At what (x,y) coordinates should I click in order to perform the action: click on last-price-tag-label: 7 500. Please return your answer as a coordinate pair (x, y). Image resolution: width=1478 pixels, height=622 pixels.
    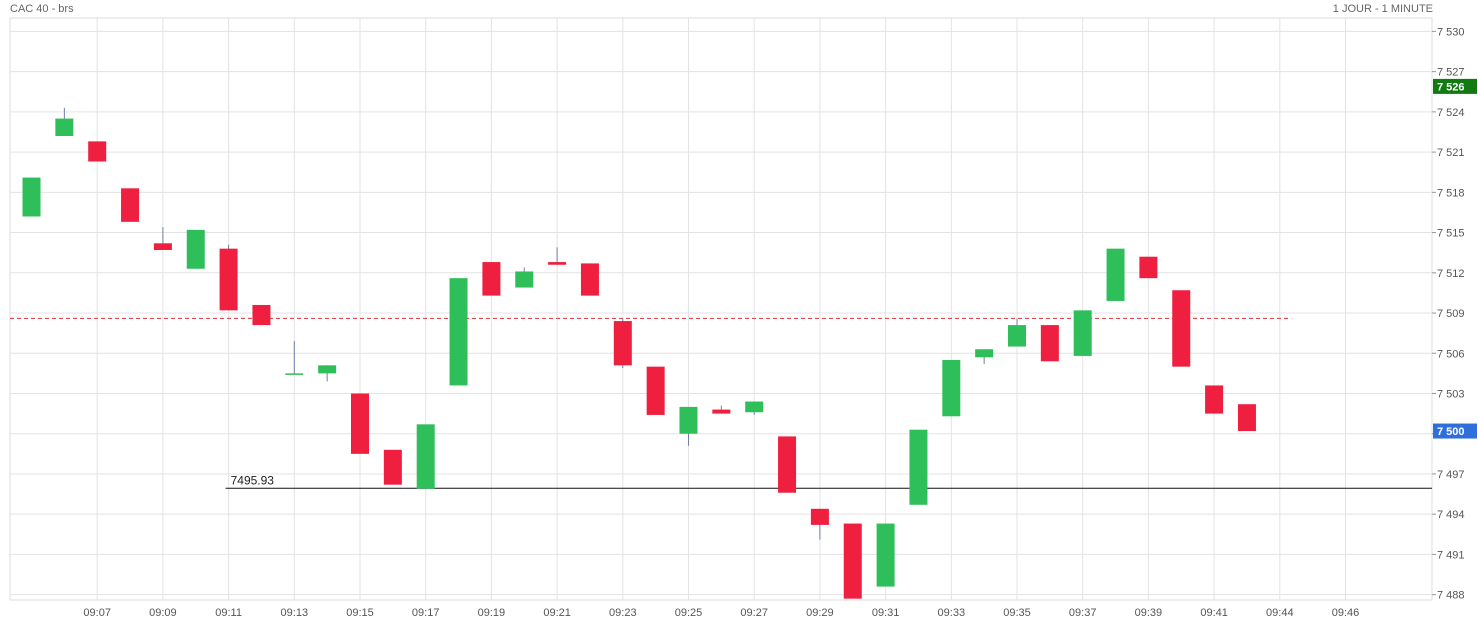
    Looking at the image, I should click on (1451, 432).